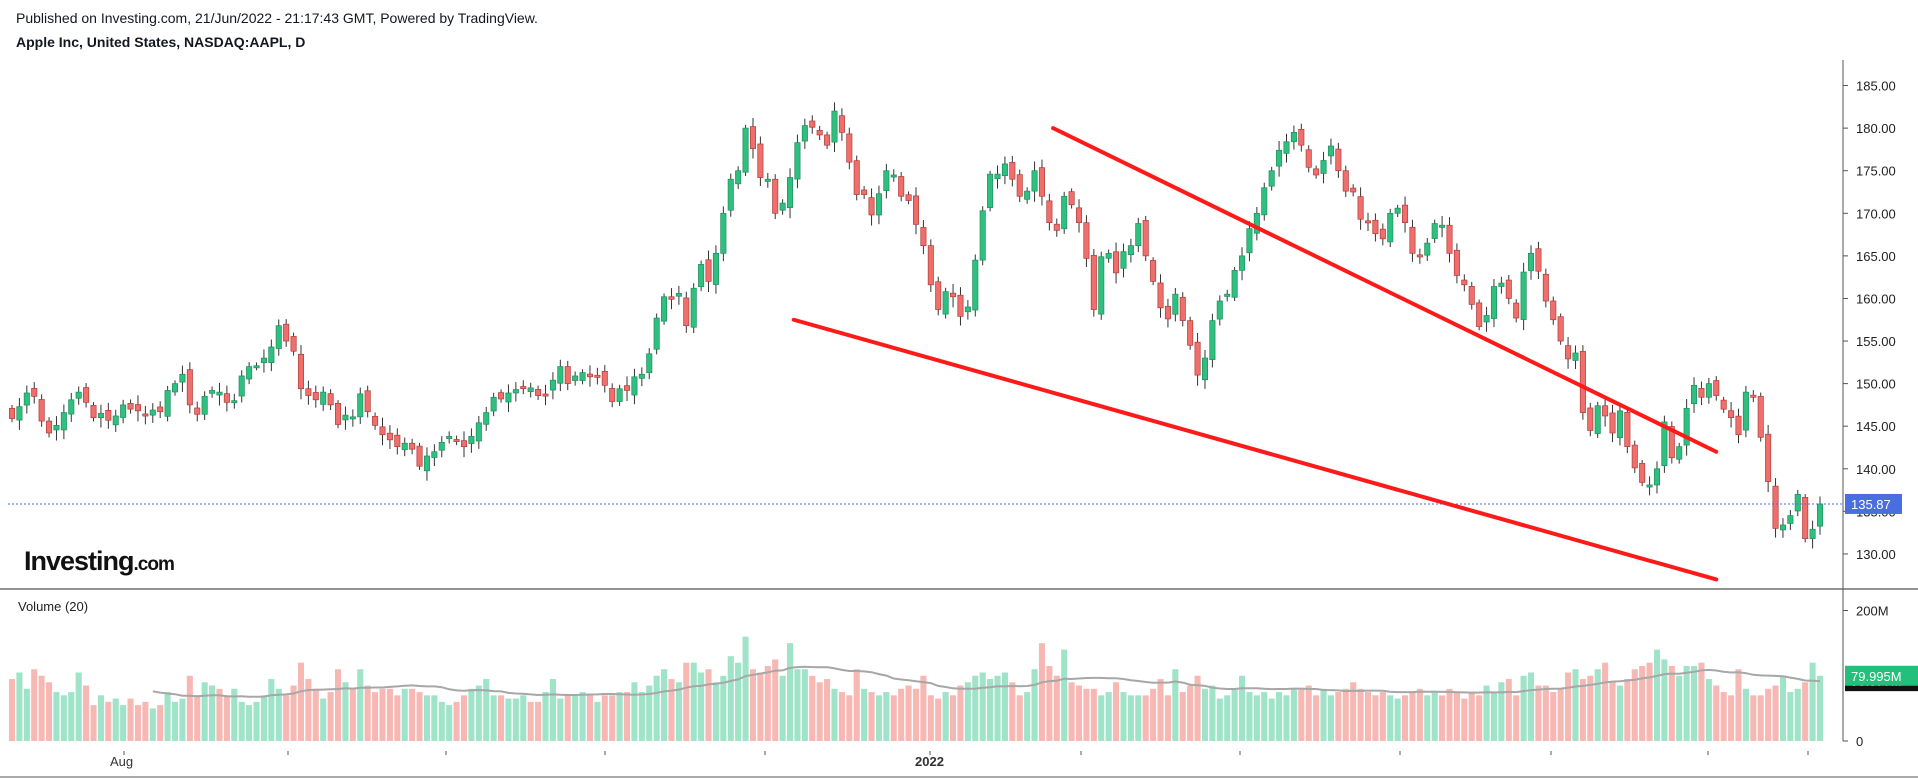 This screenshot has height=778, width=1918. Describe the element at coordinates (1876, 298) in the screenshot. I see `price-tick-label: 160.00` at that location.